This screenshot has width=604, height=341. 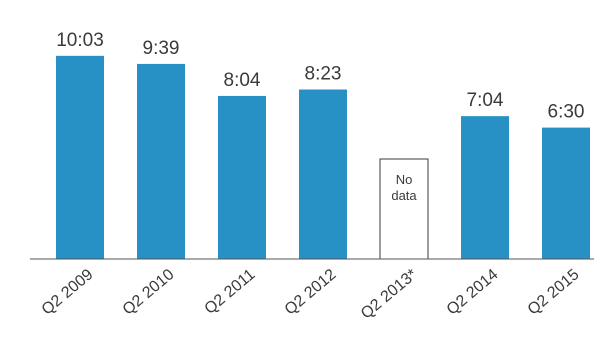 I want to click on no-data-box, so click(x=404, y=209).